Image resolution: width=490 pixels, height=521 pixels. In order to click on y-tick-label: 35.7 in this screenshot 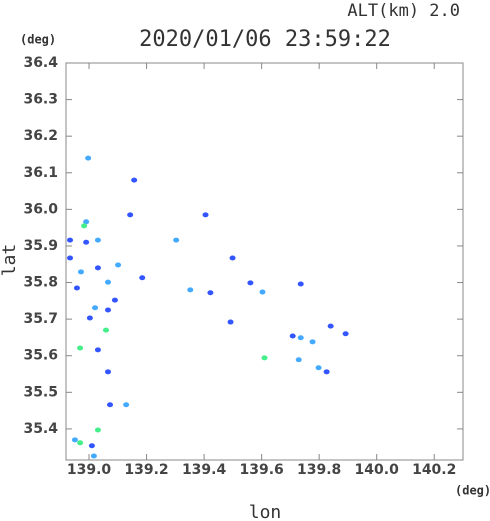, I will do `click(40, 319)`.